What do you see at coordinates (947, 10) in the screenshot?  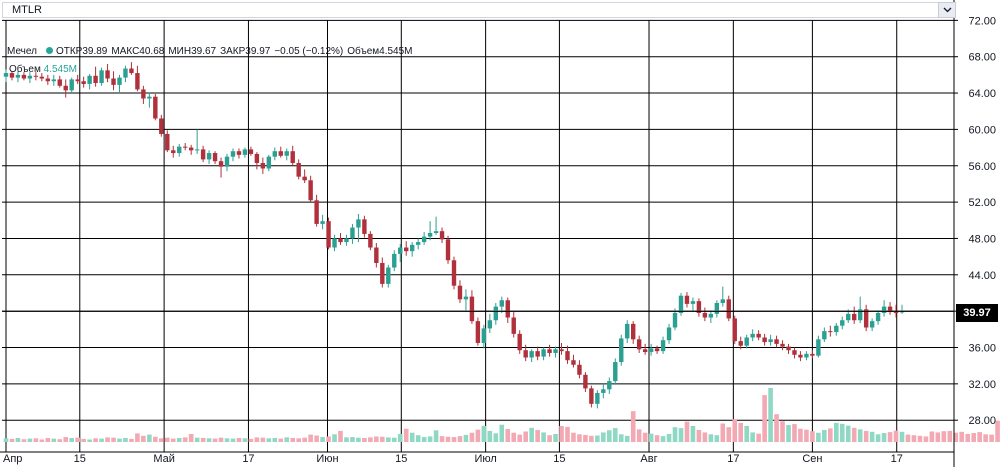 I see `symbol-dropdown-button` at bounding box center [947, 10].